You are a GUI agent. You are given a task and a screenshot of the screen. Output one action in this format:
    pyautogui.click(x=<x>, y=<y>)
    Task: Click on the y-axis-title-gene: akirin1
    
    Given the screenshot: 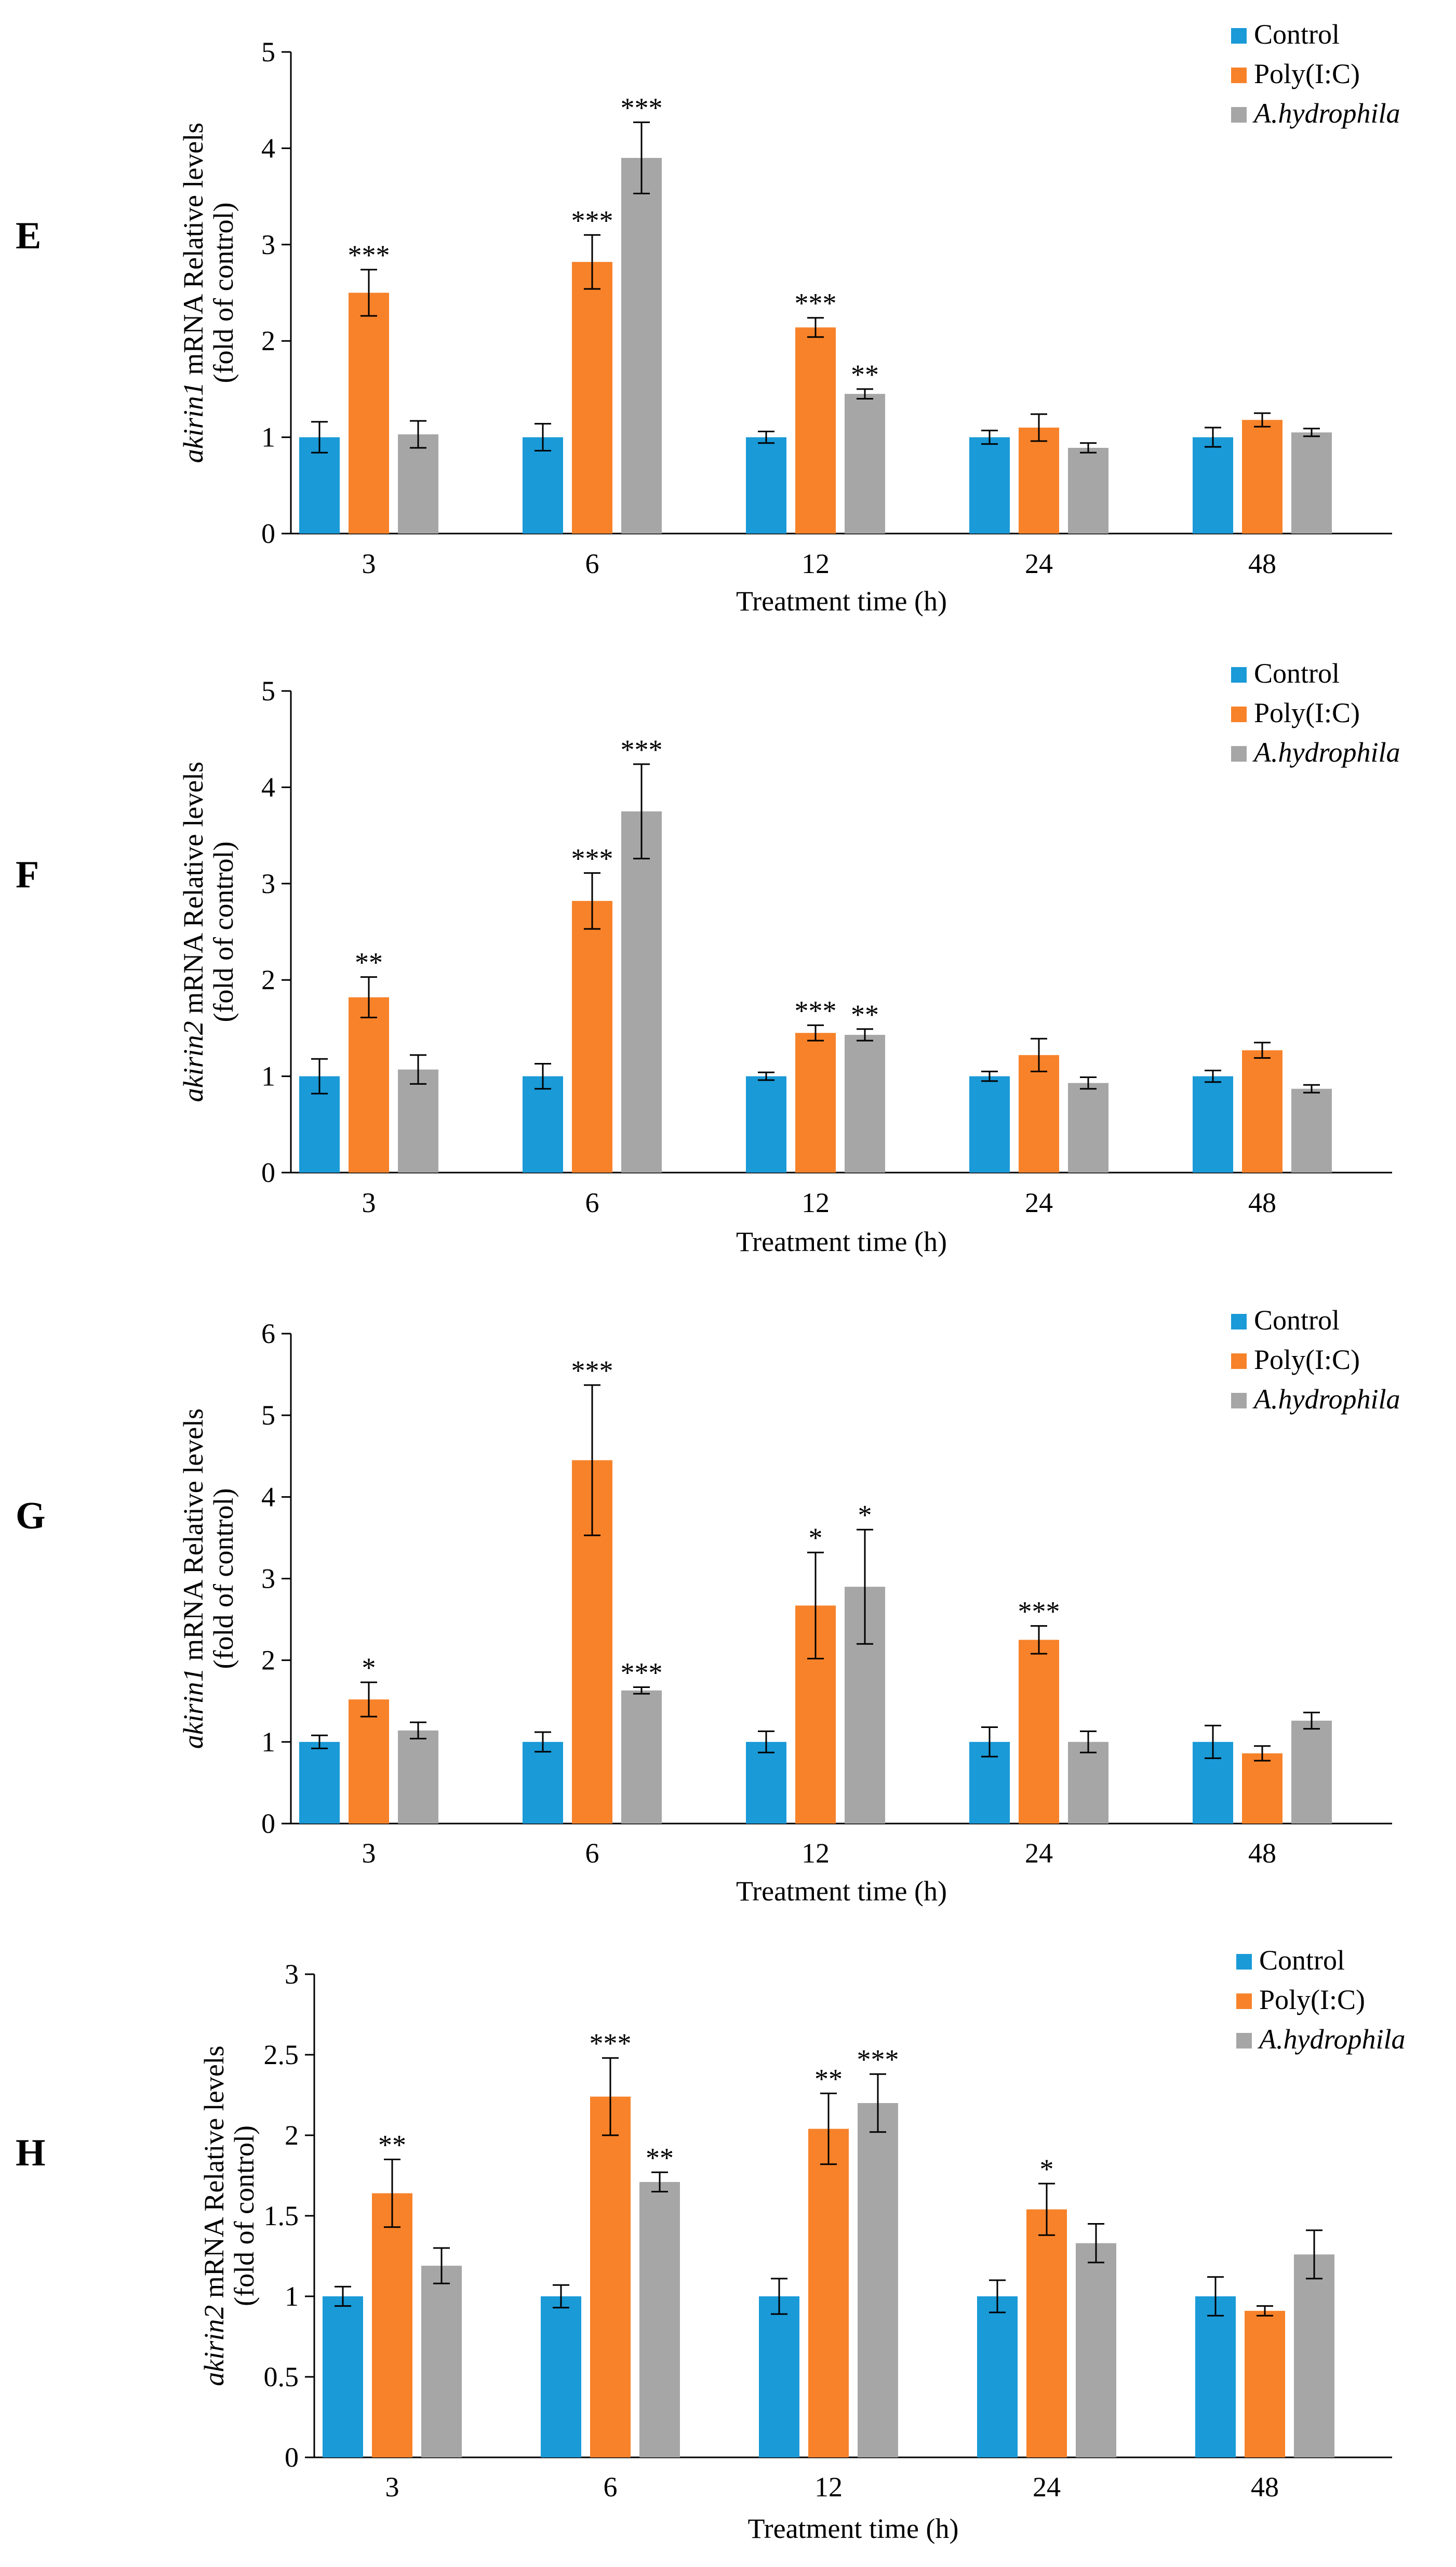 What is the action you would take?
    pyautogui.click(x=193, y=422)
    